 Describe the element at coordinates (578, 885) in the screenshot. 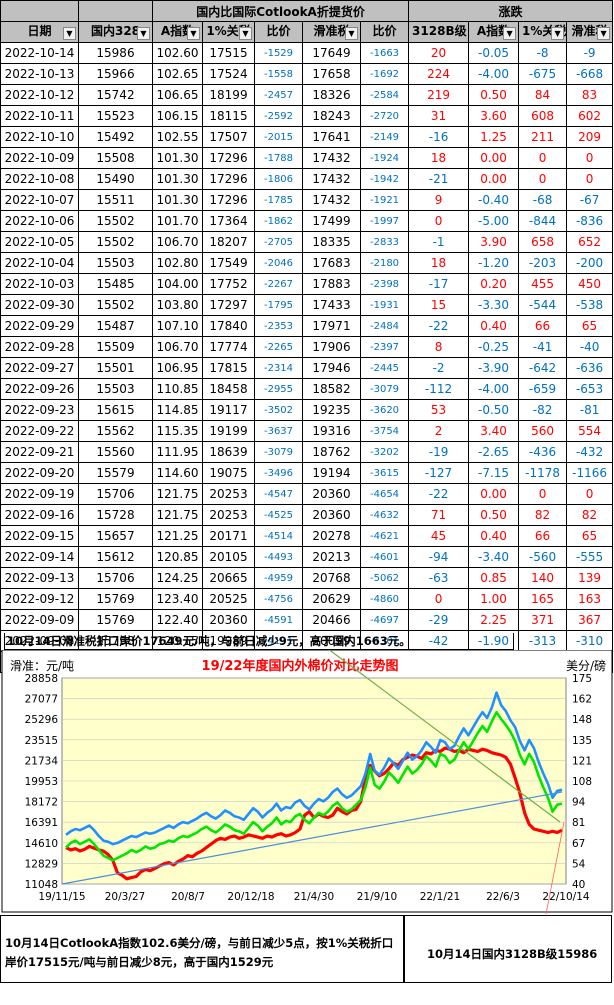

I see `y-tick-right: 40` at that location.